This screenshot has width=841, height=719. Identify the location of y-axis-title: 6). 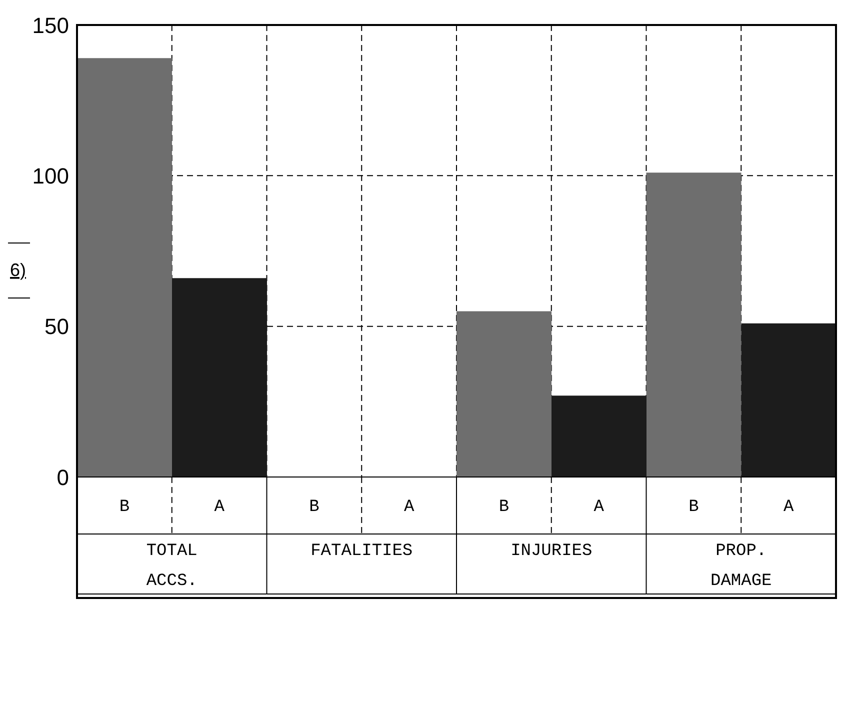
(18, 270).